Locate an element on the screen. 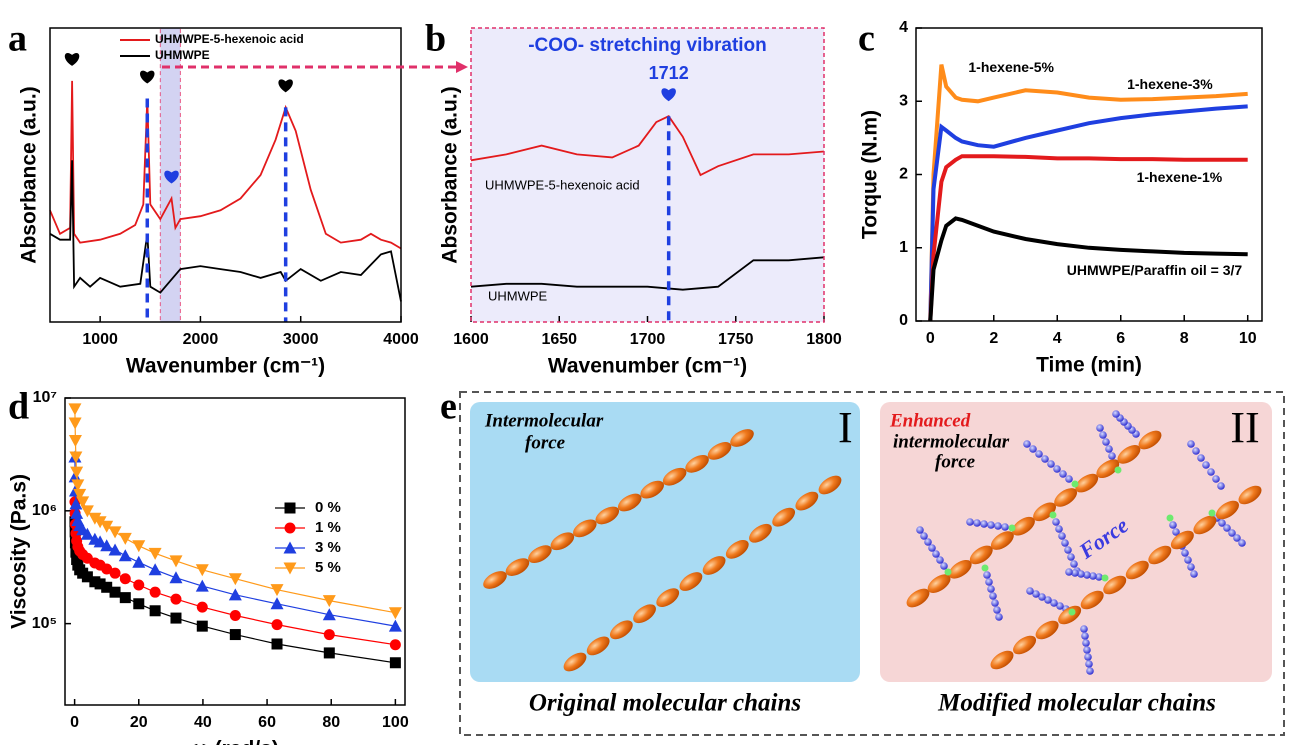 The width and height of the screenshot is (1309, 745). x-tick-label: 0 is located at coordinates (74, 722).